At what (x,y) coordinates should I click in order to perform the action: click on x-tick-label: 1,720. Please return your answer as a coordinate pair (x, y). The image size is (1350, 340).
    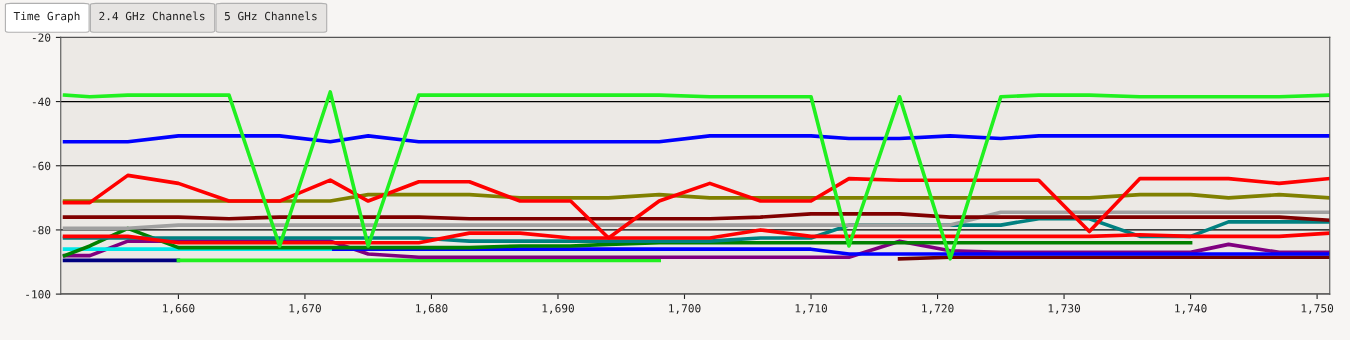
    Looking at the image, I should click on (938, 309).